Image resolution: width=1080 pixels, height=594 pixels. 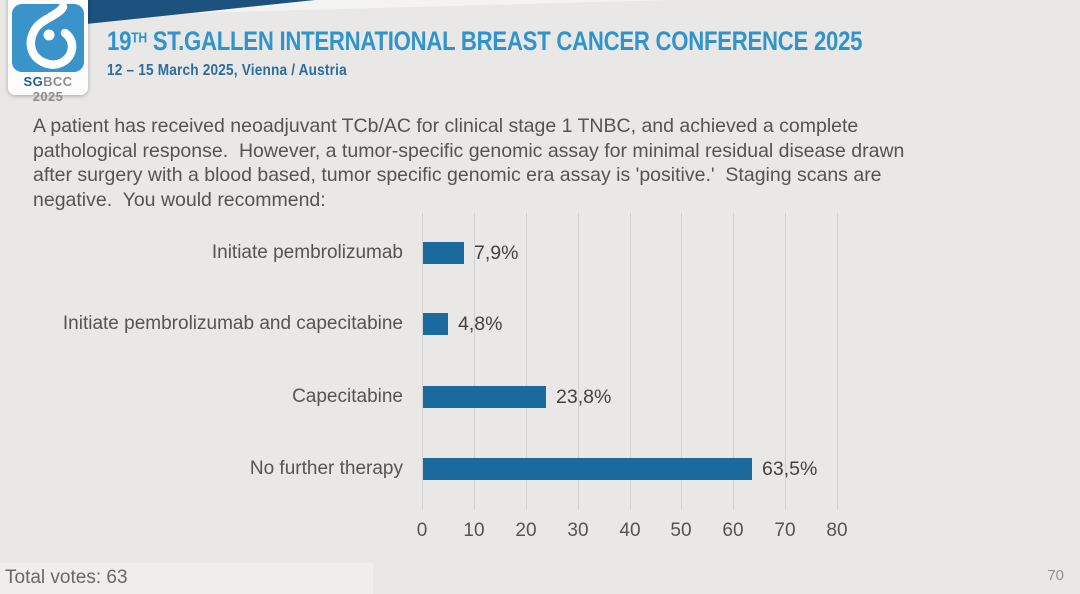 What do you see at coordinates (526, 530) in the screenshot?
I see `x-tick-label: 20` at bounding box center [526, 530].